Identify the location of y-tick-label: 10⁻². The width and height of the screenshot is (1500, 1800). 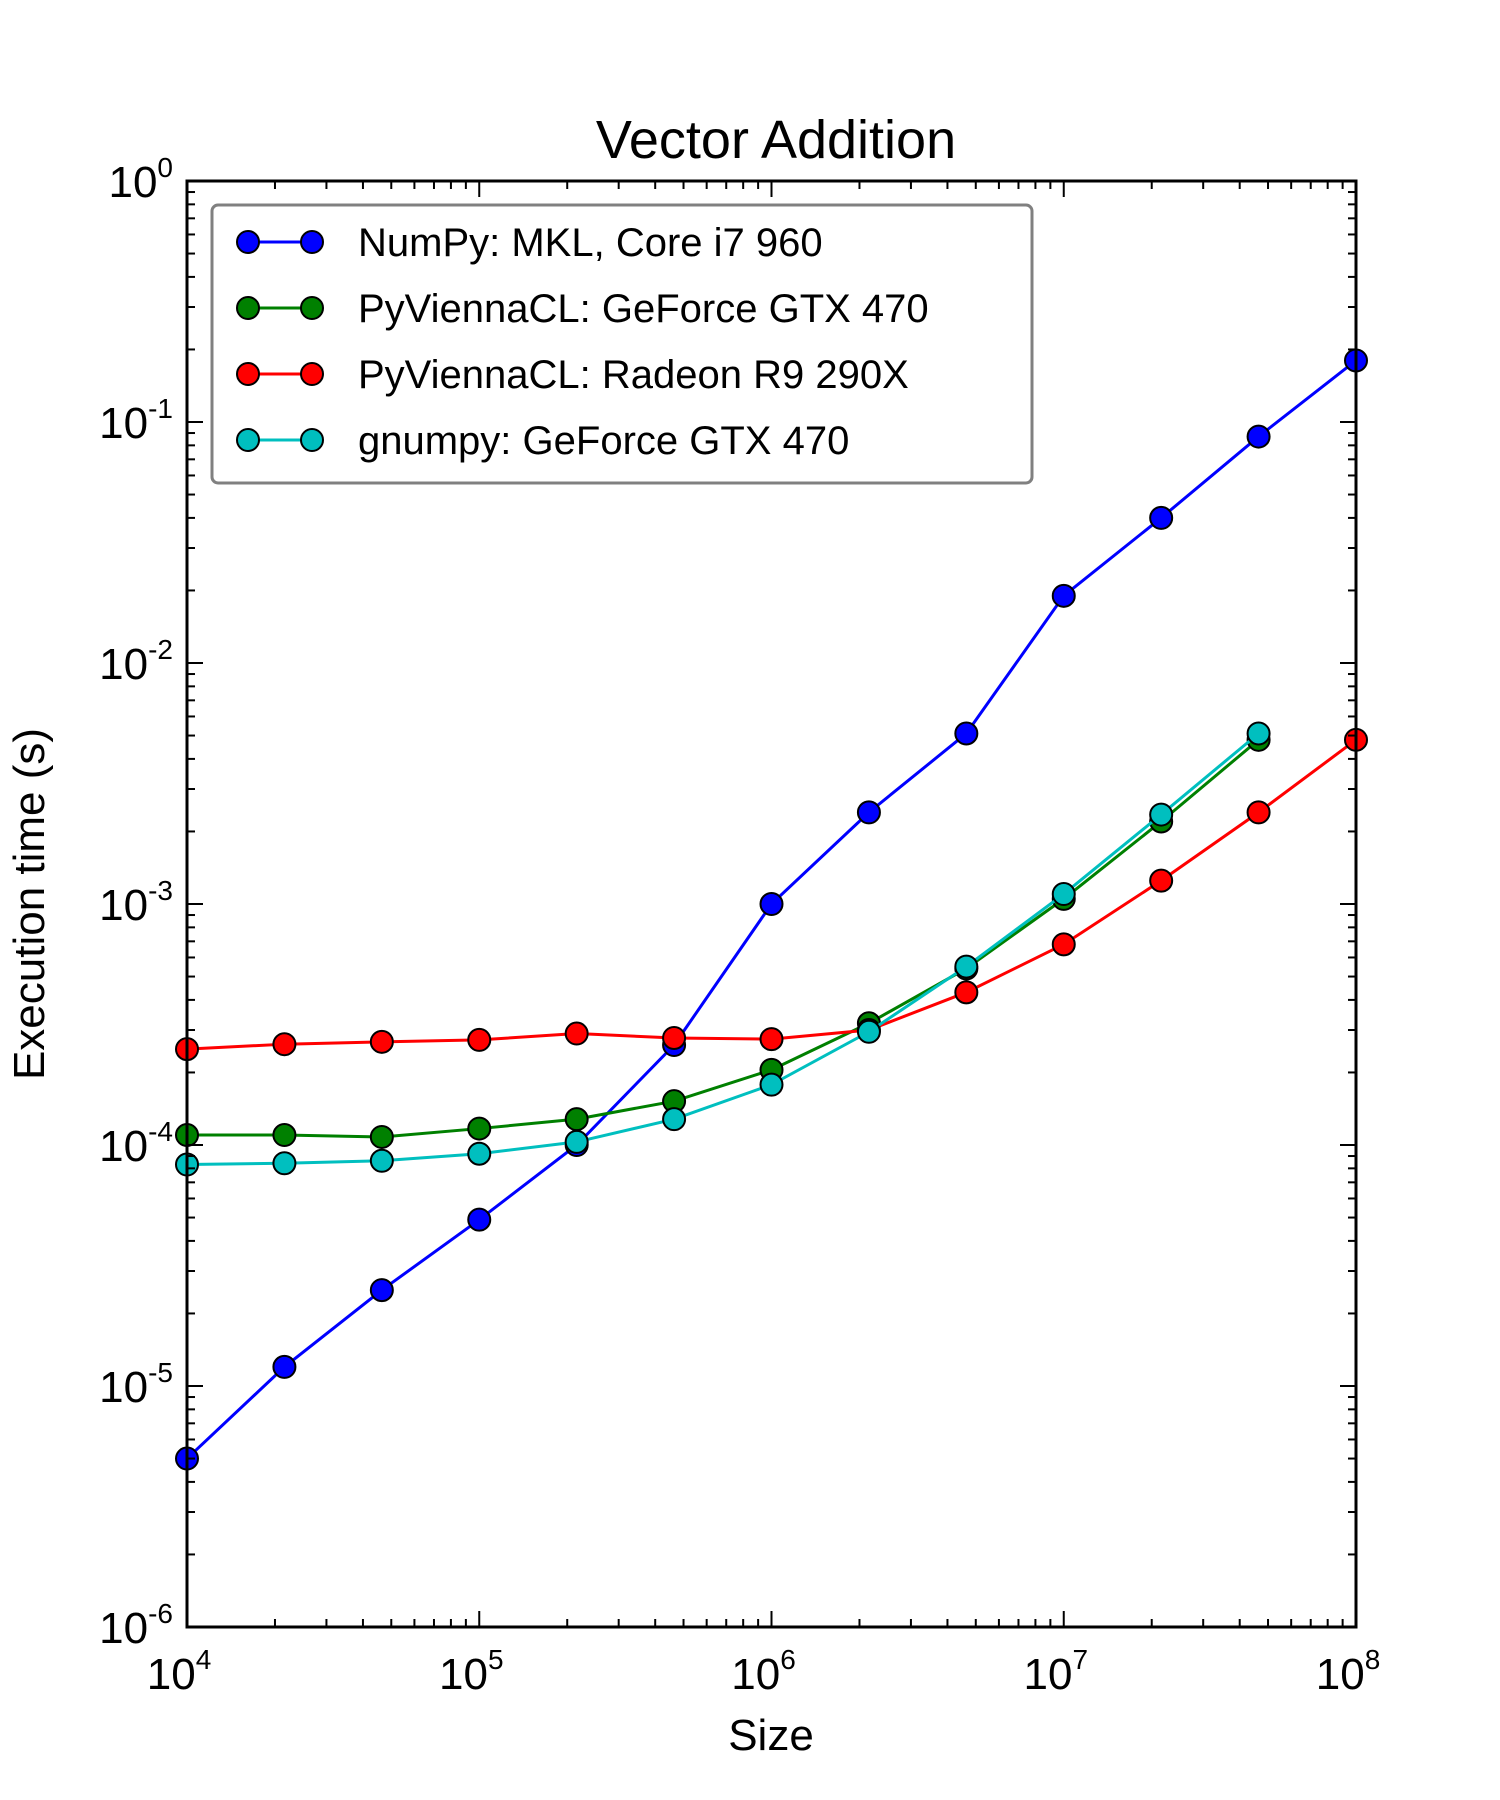
(136, 661).